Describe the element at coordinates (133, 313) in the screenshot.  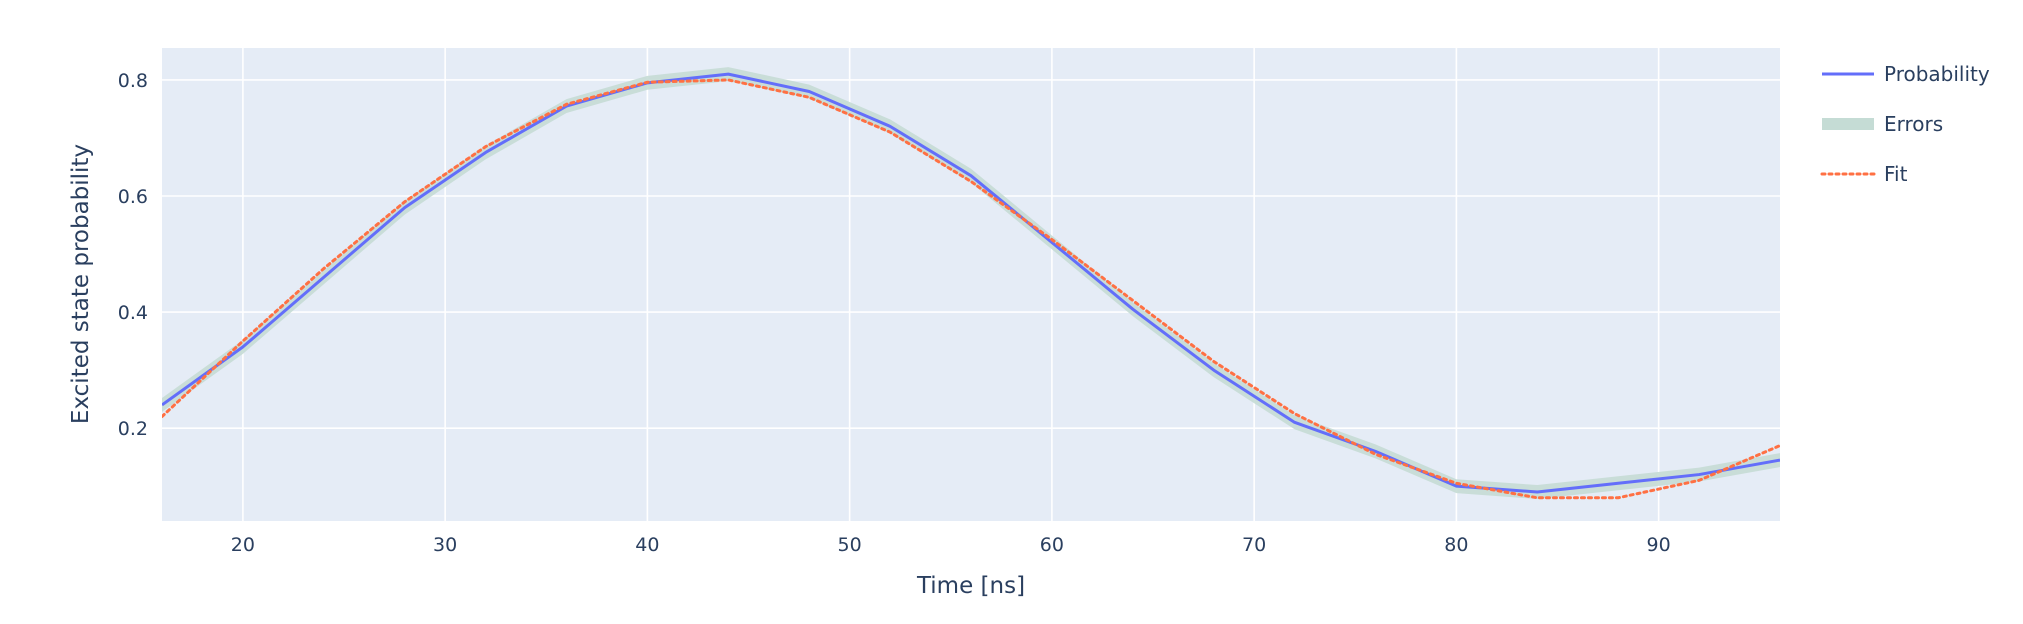
I see `y-tick-label: 0.4` at that location.